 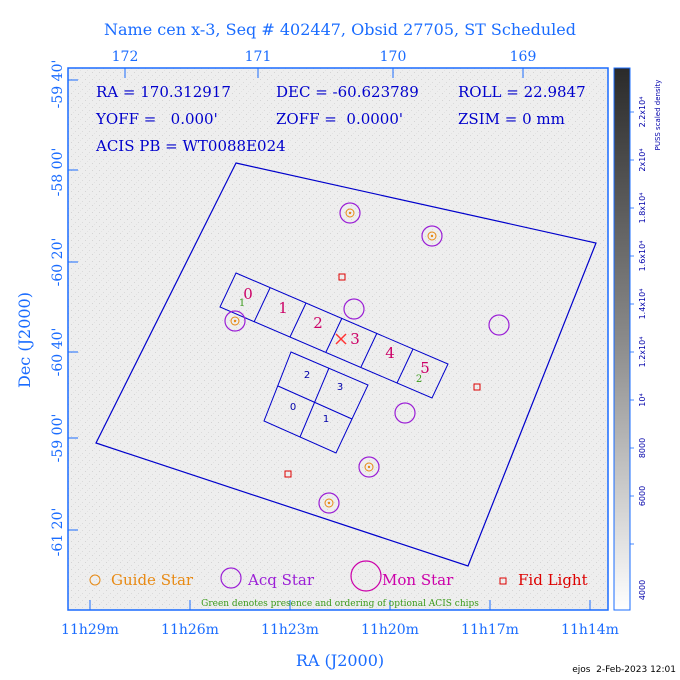 I want to click on acis-s-chip-labels: 0 1 2 3 4 5, so click(x=336, y=331).